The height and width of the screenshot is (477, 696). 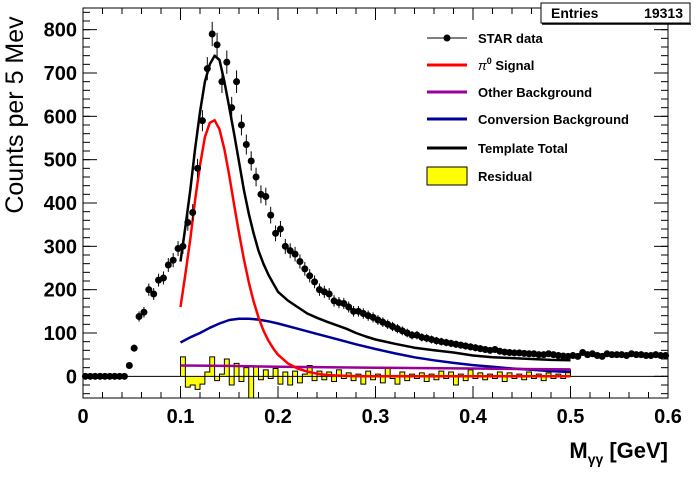 What do you see at coordinates (668, 417) in the screenshot?
I see `x-tick-label: 0.6` at bounding box center [668, 417].